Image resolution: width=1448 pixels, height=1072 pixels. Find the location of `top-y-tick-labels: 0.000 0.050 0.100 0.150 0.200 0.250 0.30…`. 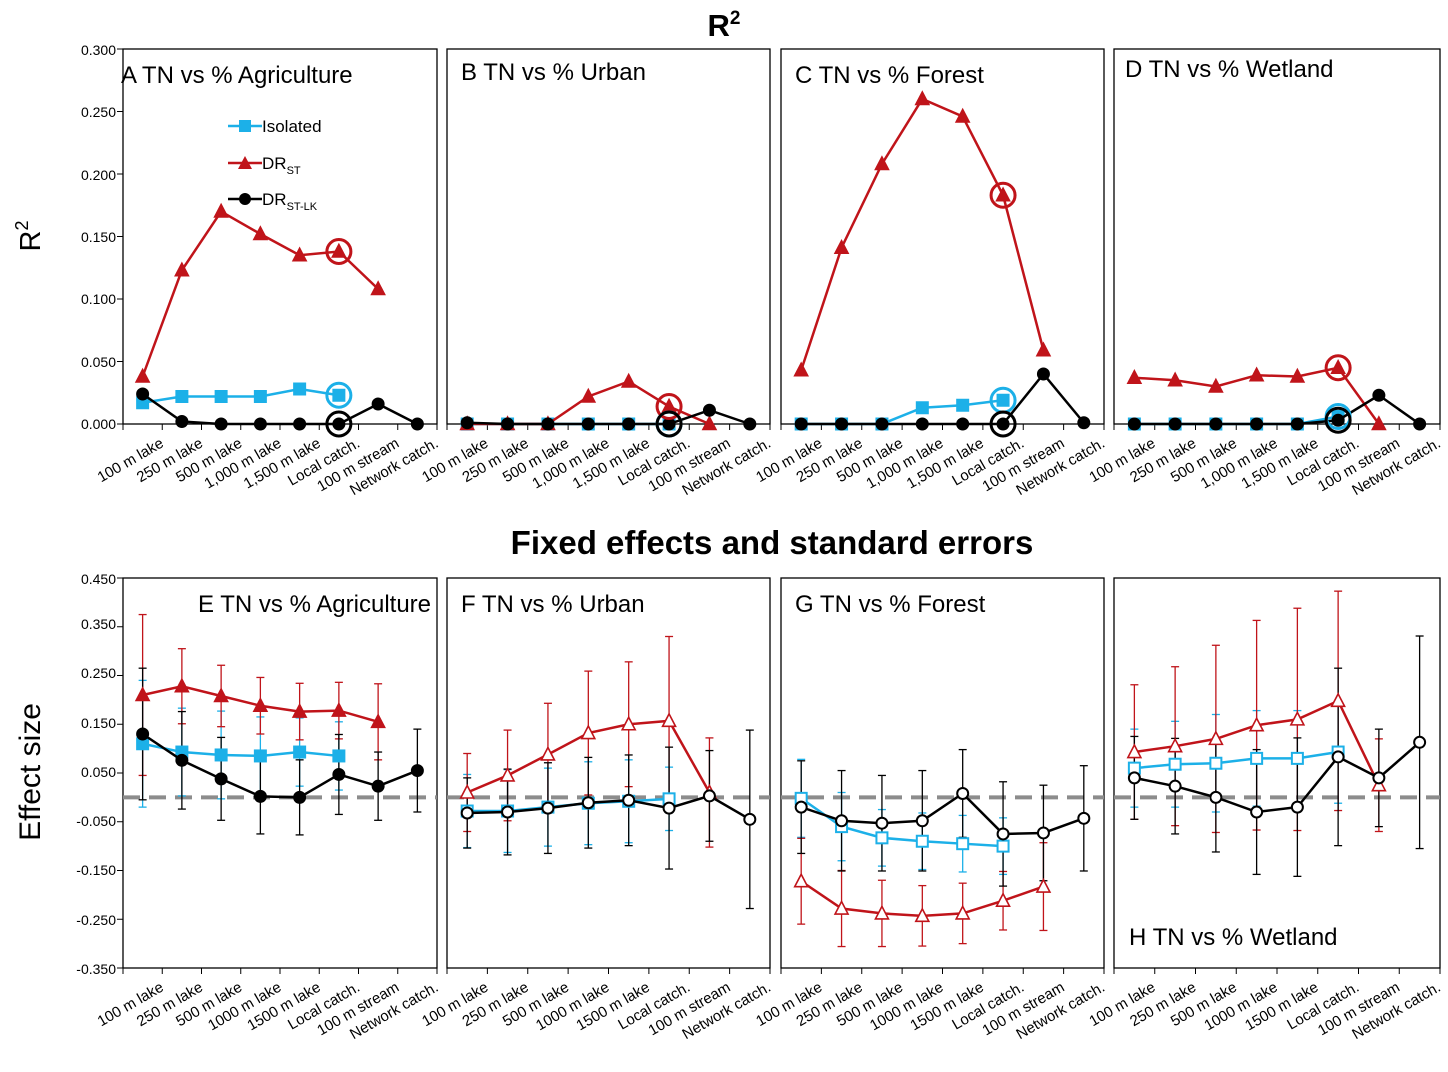

top-y-tick-labels: 0.000 0.050 0.100 0.150 0.200 0.250 0.30… is located at coordinates (98, 237).